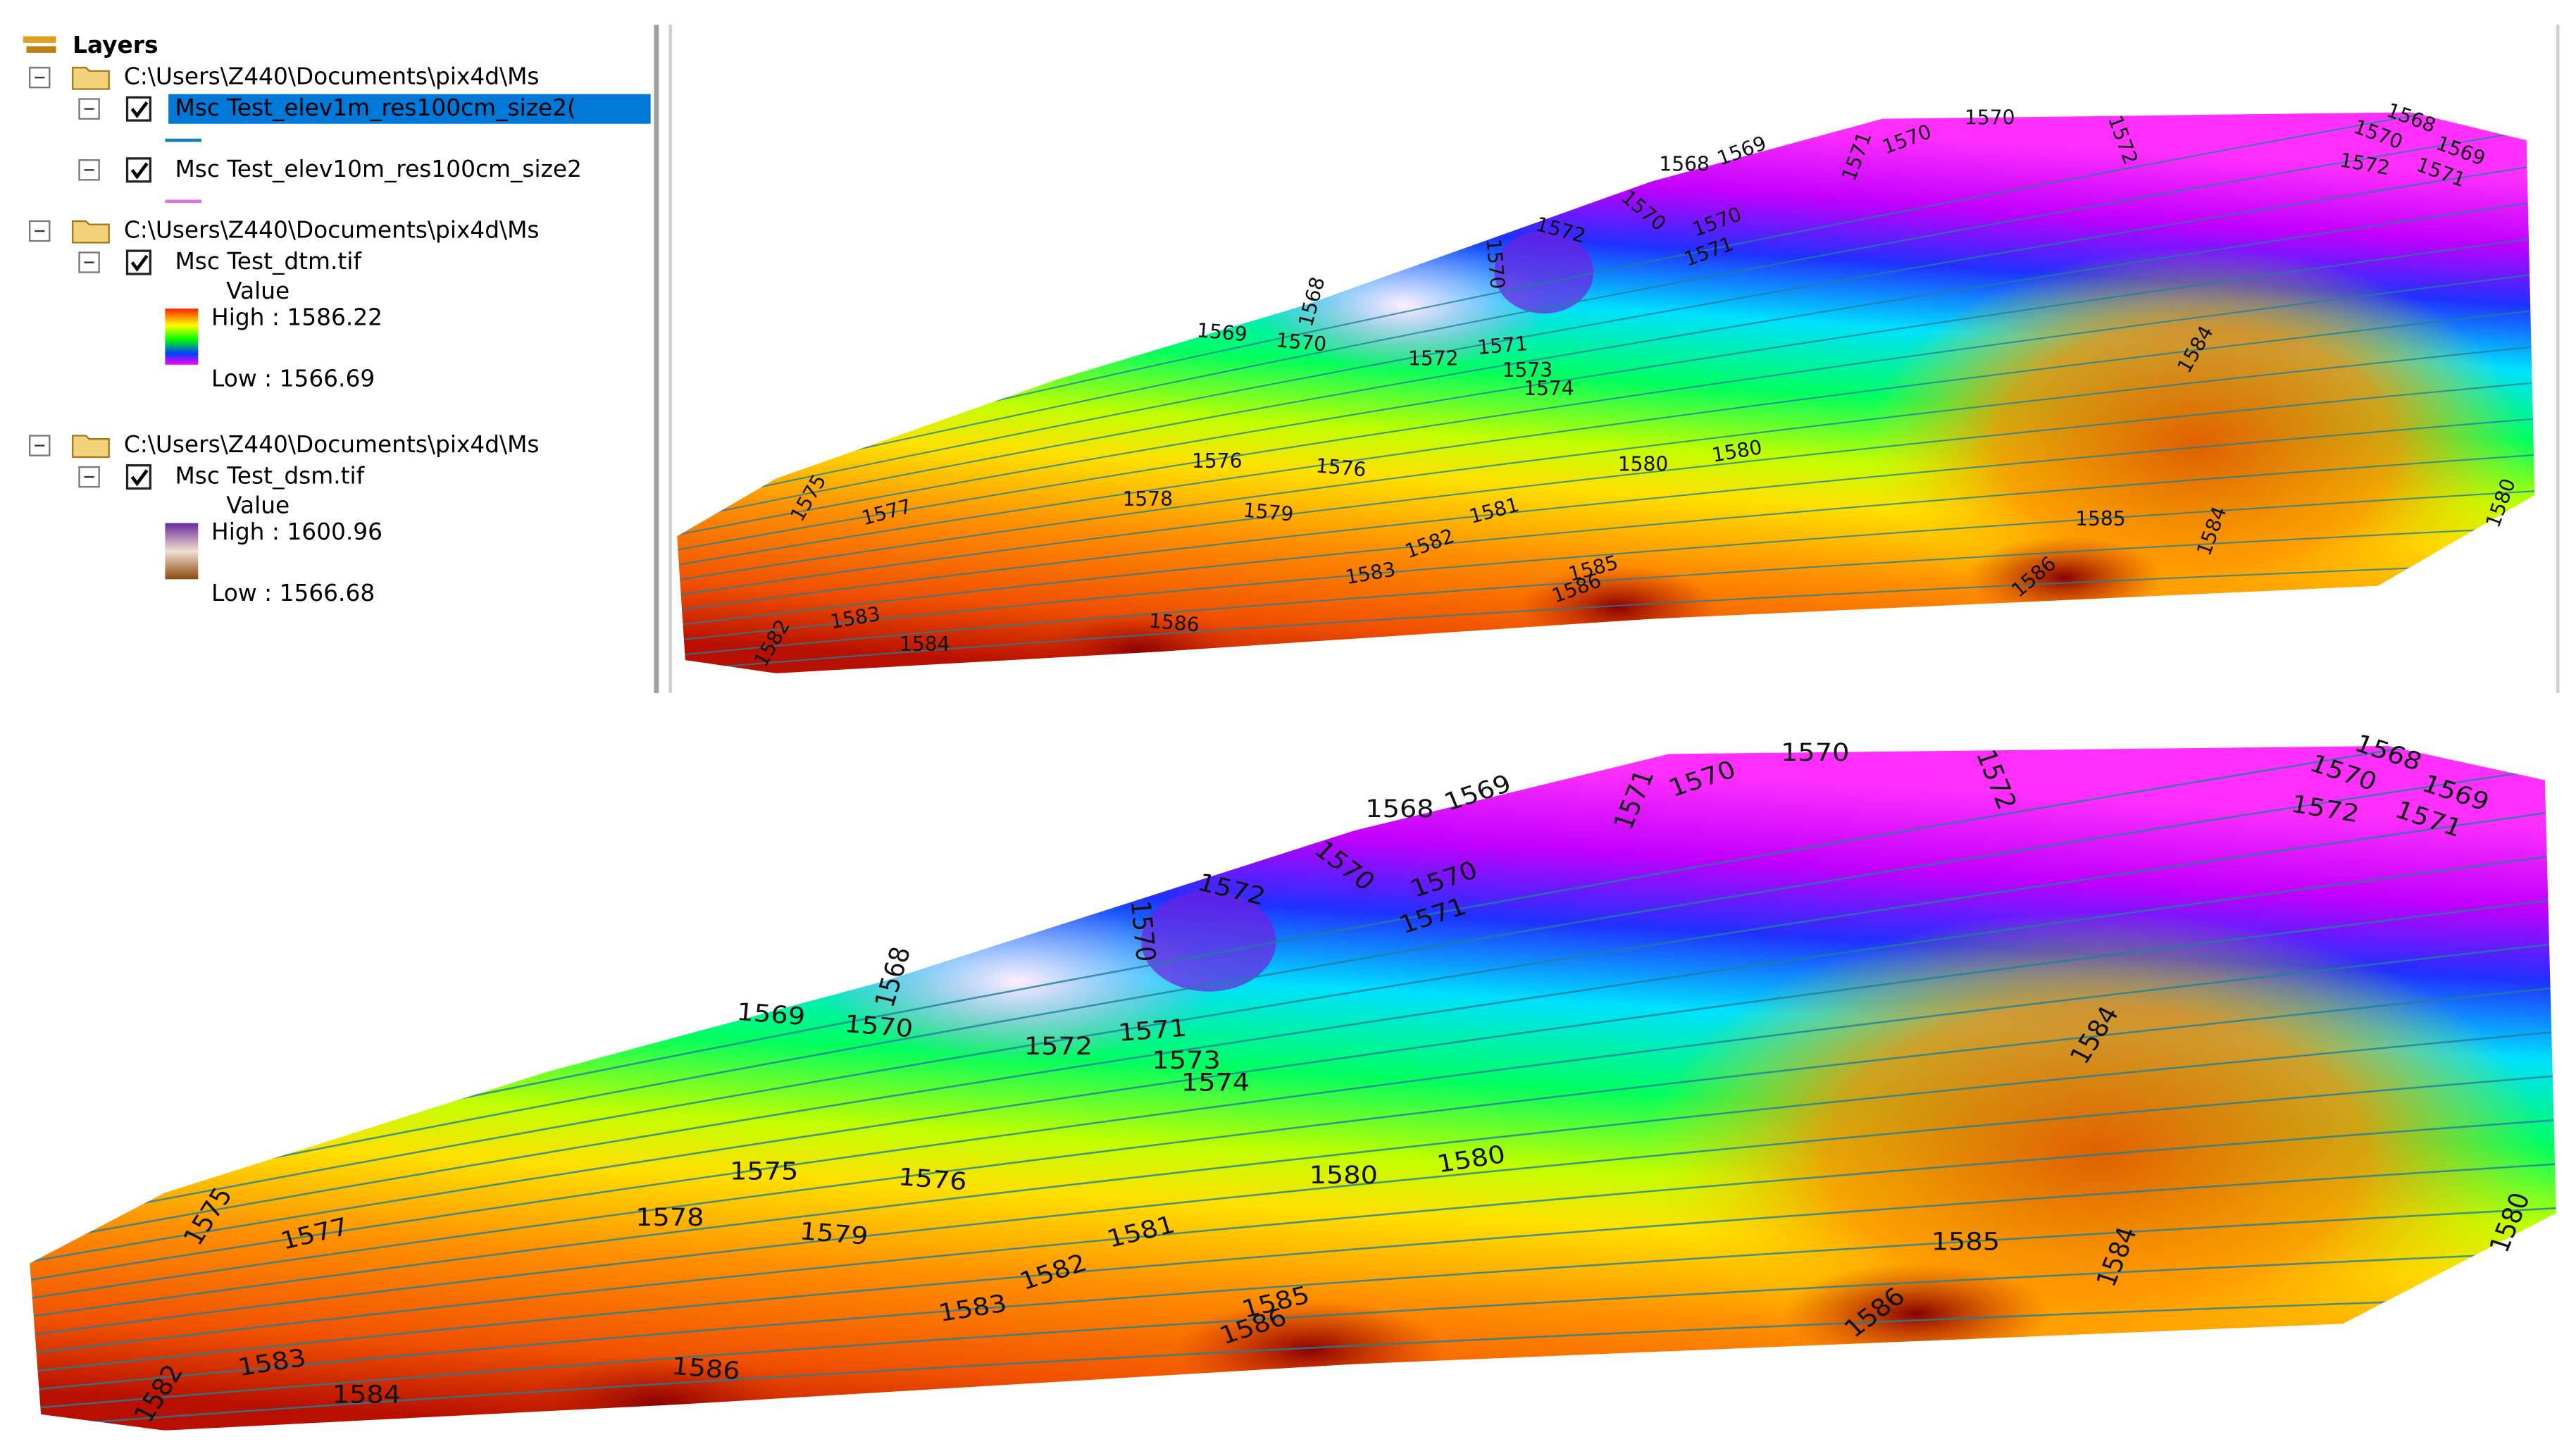  I want to click on layer-name: Msc Test_dtm.tif, so click(268, 261).